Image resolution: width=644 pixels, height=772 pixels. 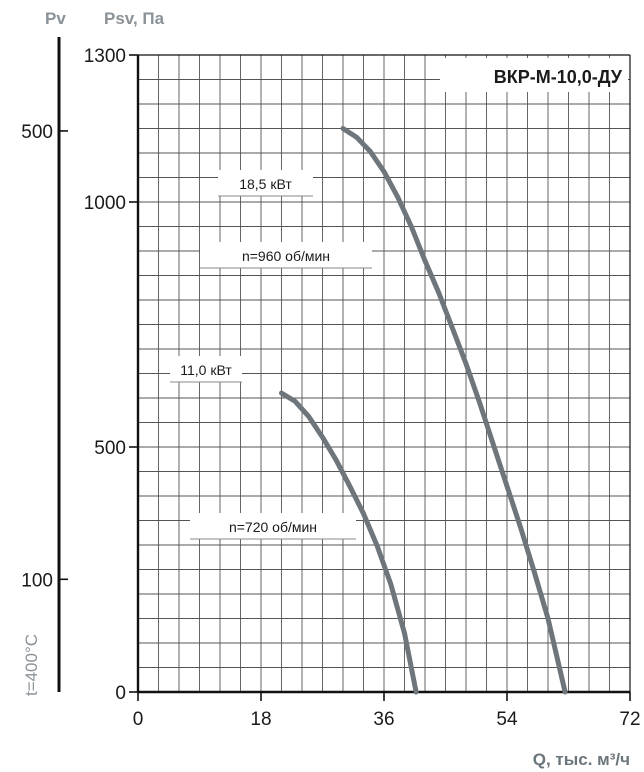 I want to click on x-tick-label: 72, so click(x=629, y=719).